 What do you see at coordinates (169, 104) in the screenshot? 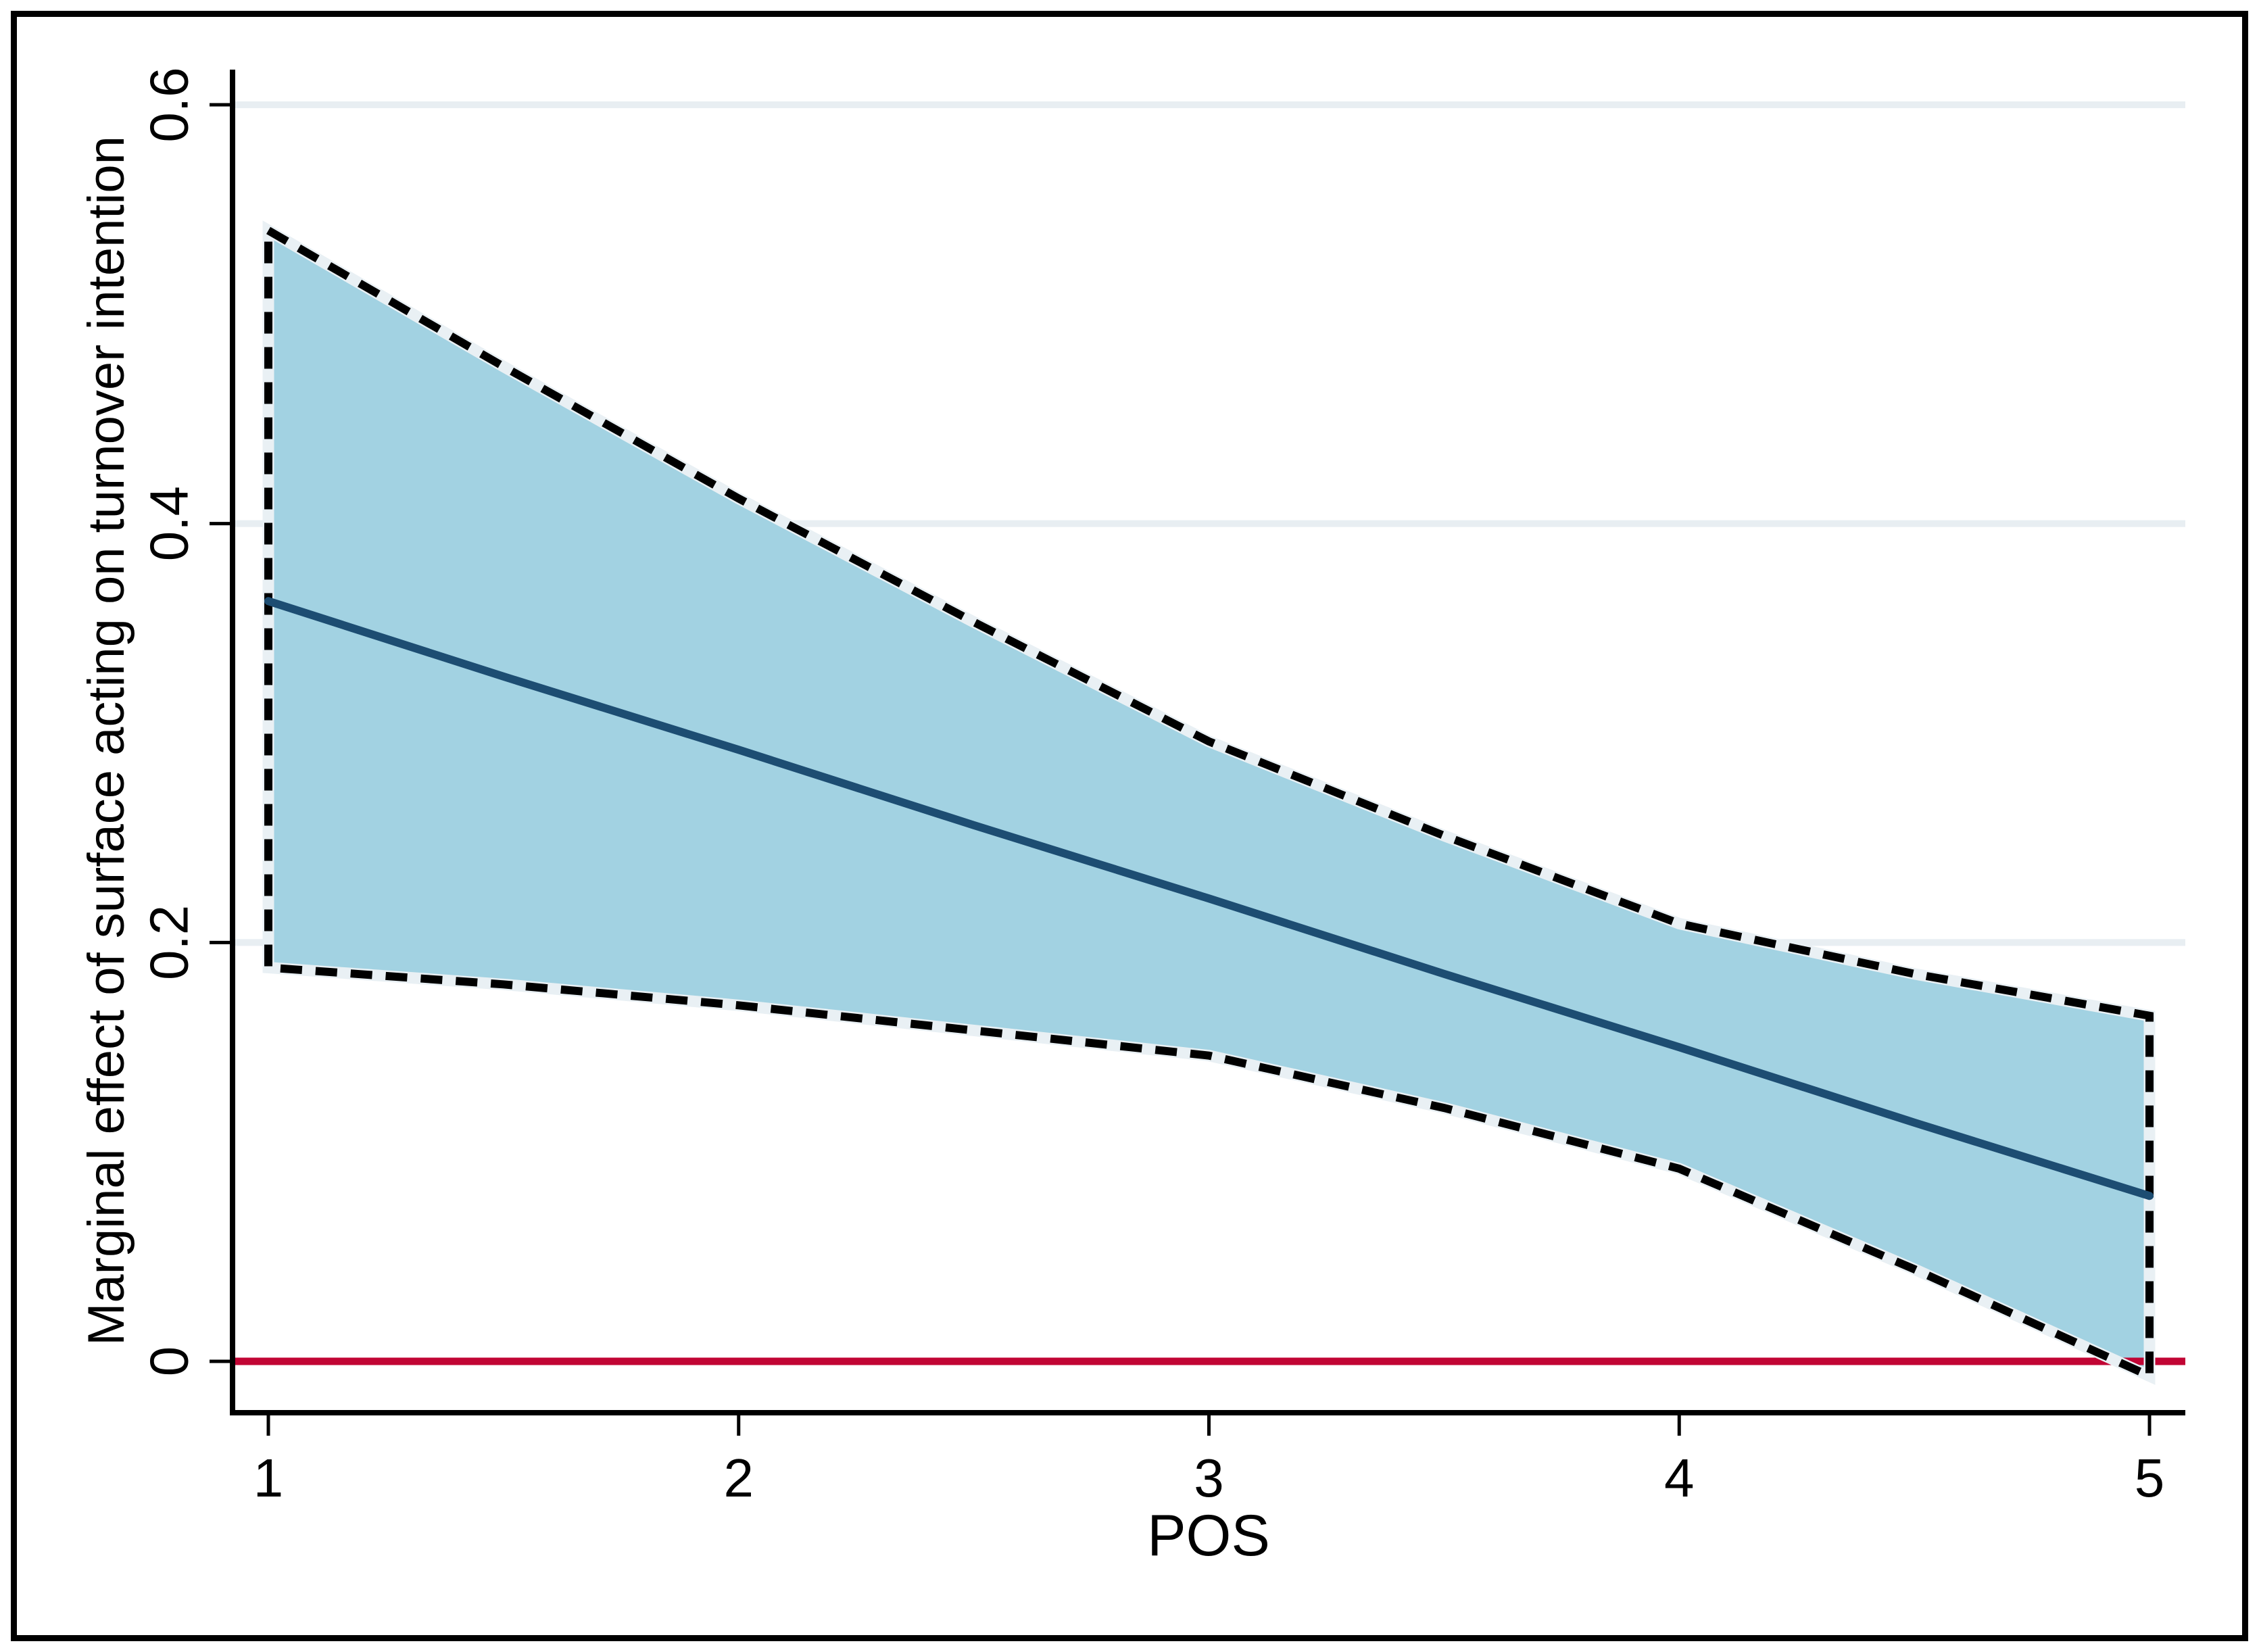
I see `y-tick-label: 0.6` at bounding box center [169, 104].